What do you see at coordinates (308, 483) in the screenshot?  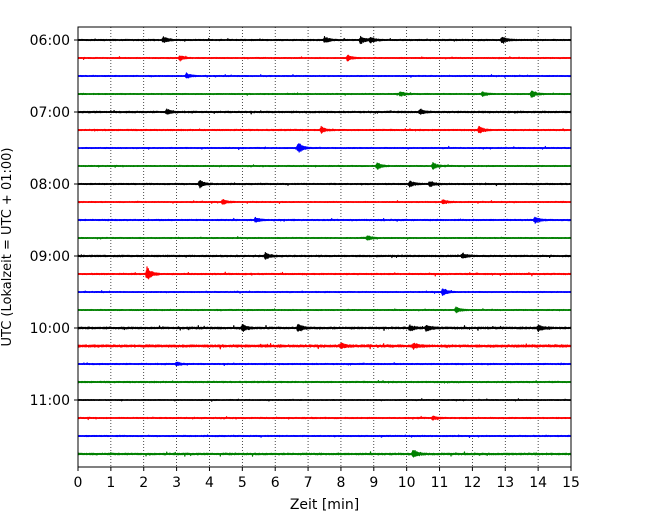 I see `x-tick-label: 7` at bounding box center [308, 483].